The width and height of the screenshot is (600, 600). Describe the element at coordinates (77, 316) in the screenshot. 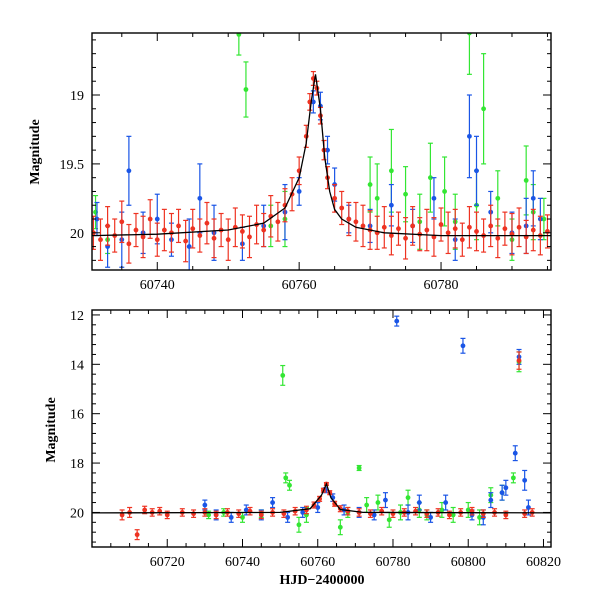

I see `bottom-ytick-label: 12` at that location.